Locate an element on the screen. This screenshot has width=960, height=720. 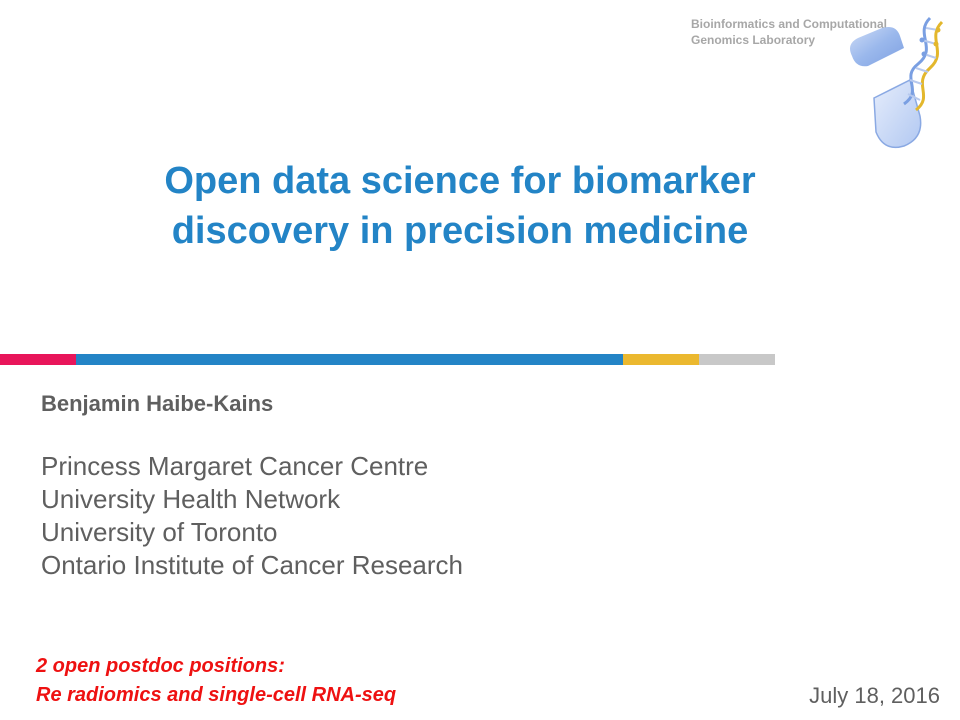
affiliation-item: University of Toronto is located at coordinates (159, 532).